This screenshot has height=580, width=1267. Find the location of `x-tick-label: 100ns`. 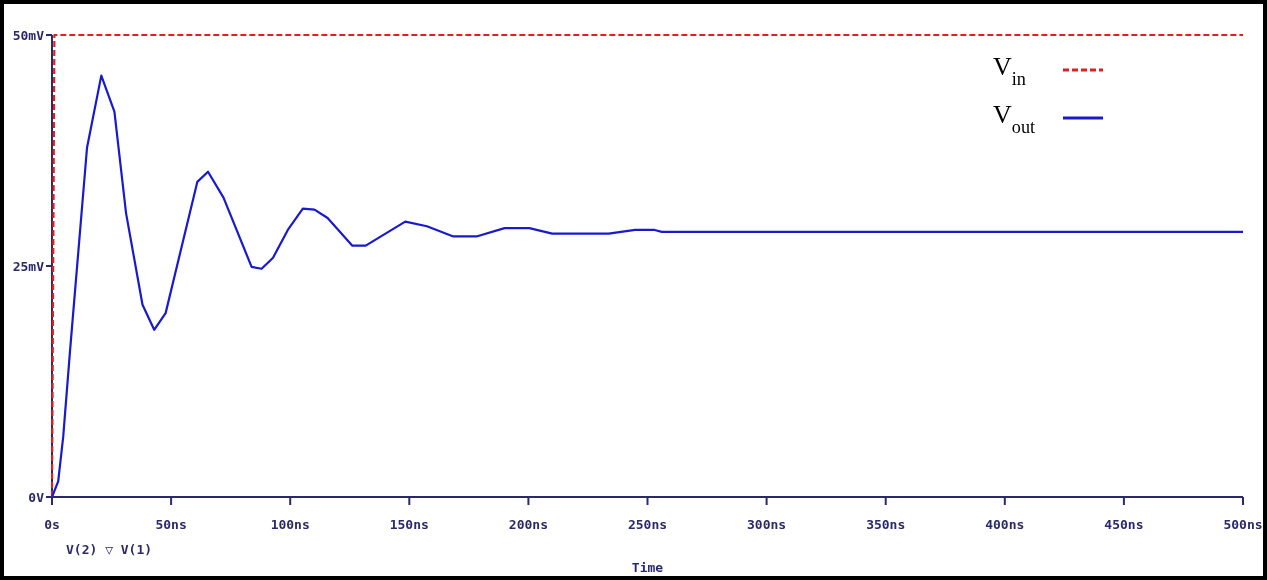

x-tick-label: 100ns is located at coordinates (290, 524).